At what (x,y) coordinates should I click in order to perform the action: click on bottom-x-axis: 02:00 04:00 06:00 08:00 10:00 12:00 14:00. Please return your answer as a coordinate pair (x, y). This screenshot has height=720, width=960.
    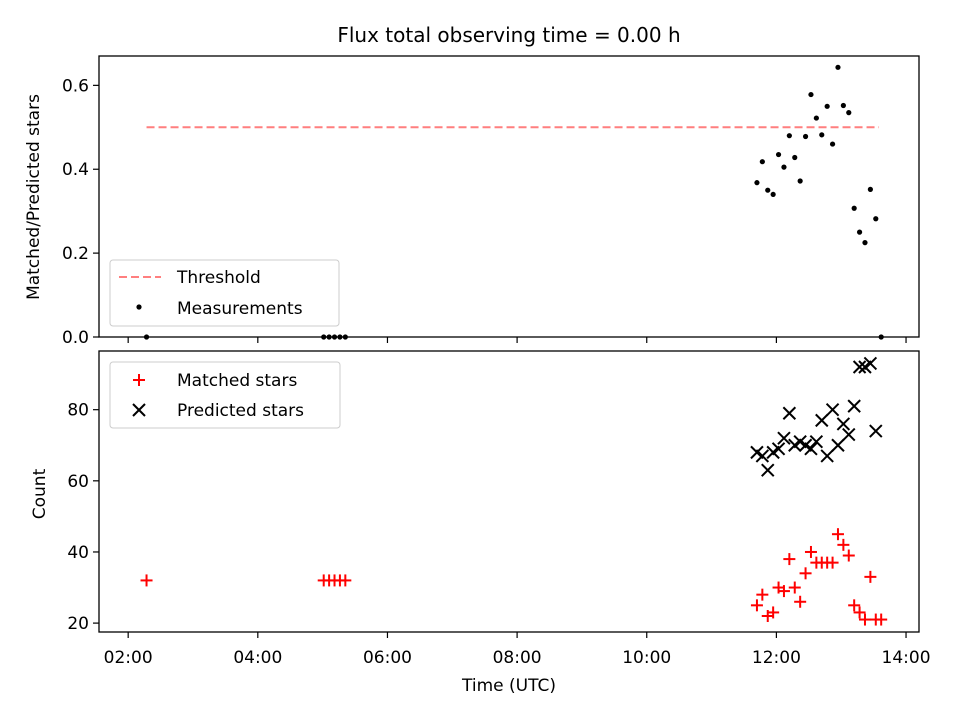
    Looking at the image, I should click on (517, 650).